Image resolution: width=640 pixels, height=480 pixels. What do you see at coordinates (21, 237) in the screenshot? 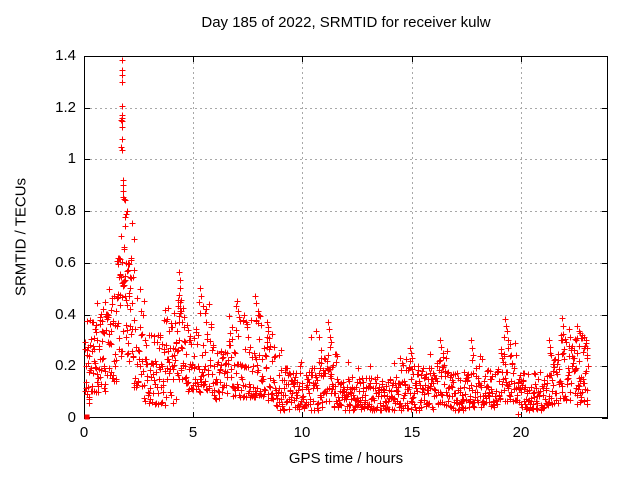
I see `y-axis-label: SRMTID / TECUs` at bounding box center [21, 237].